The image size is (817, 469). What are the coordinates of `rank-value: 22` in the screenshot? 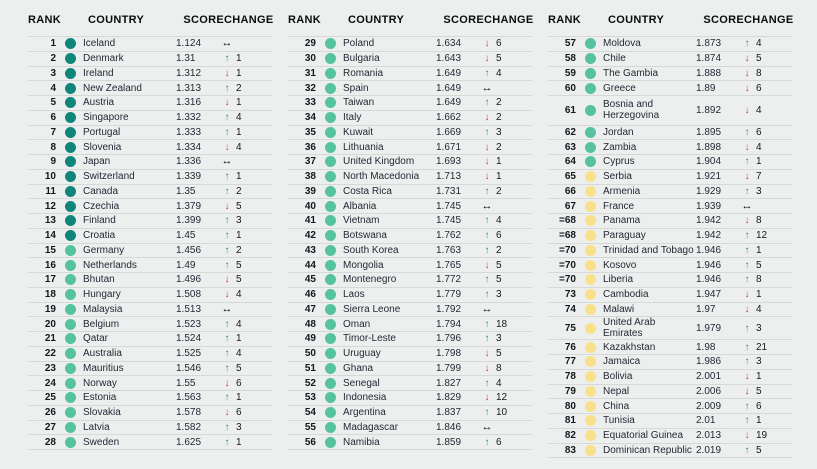 It's located at (50, 354).